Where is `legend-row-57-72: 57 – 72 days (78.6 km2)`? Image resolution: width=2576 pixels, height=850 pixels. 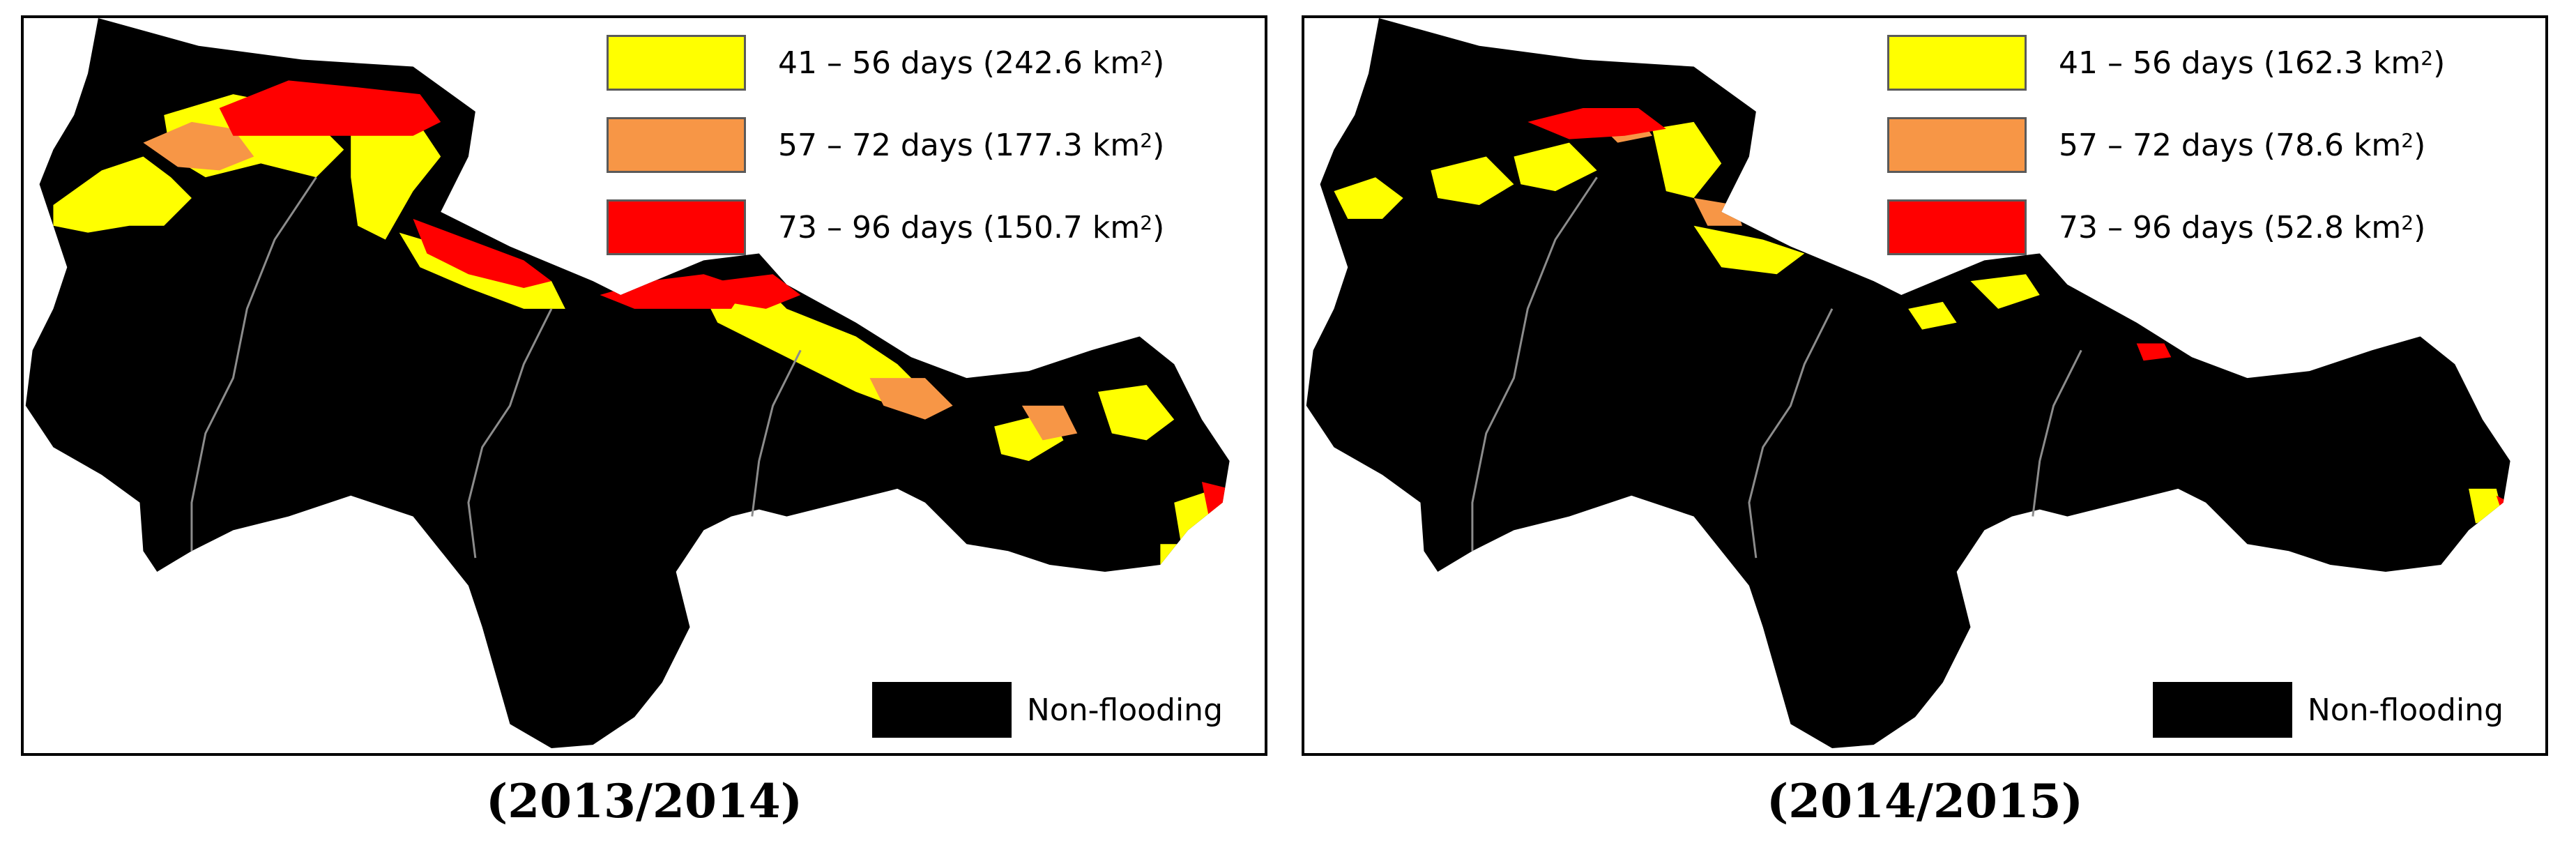 legend-row-57-72: 57 – 72 days (78.6 km2) is located at coordinates (2208, 145).